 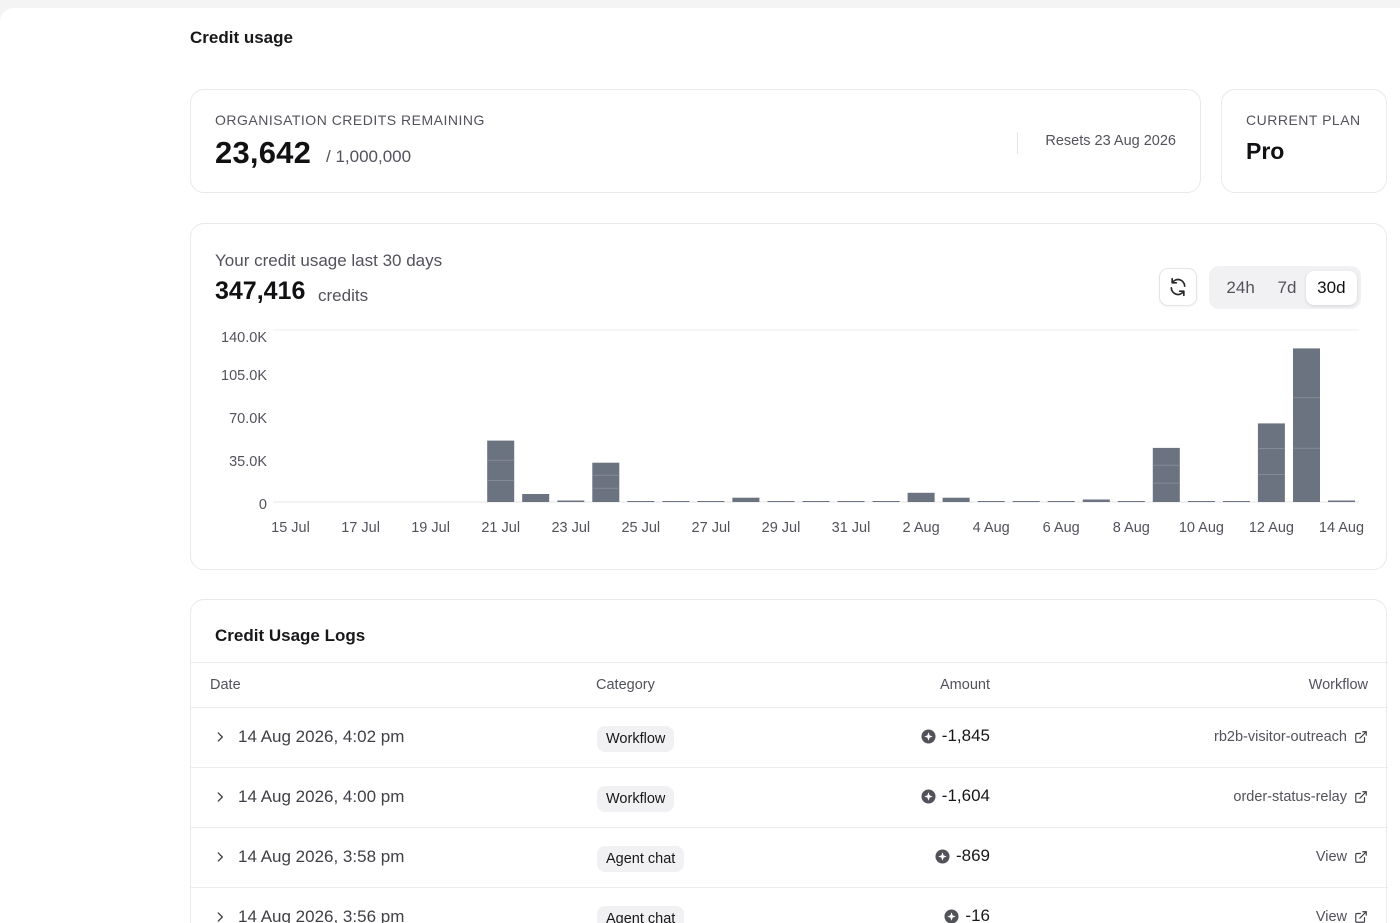 What do you see at coordinates (248, 462) in the screenshot?
I see `y-tick-label: 35.0K` at bounding box center [248, 462].